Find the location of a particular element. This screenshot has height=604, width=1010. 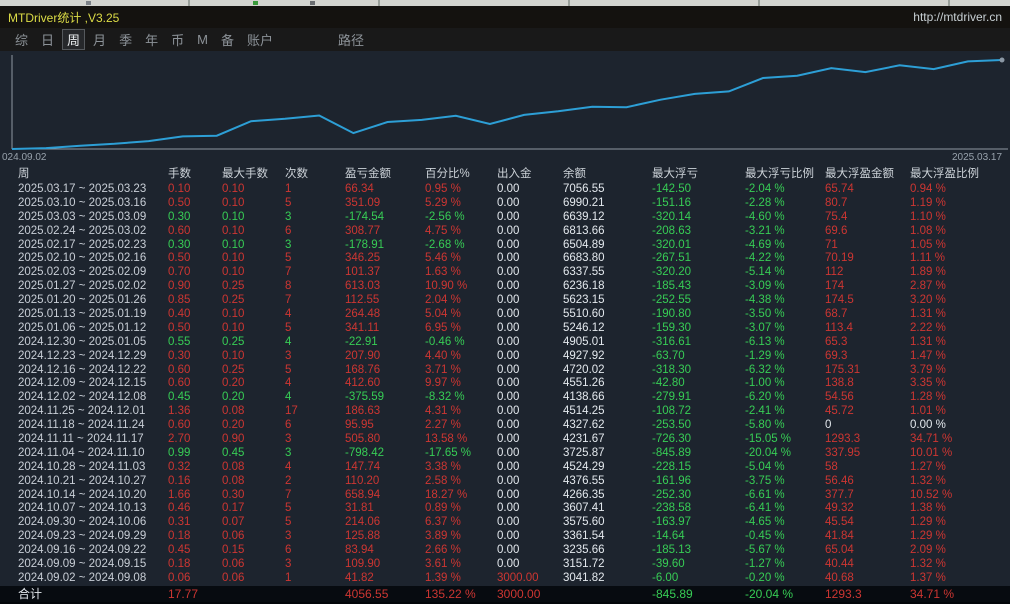

app-url-link: http://mtdriver.cn is located at coordinates (957, 17).